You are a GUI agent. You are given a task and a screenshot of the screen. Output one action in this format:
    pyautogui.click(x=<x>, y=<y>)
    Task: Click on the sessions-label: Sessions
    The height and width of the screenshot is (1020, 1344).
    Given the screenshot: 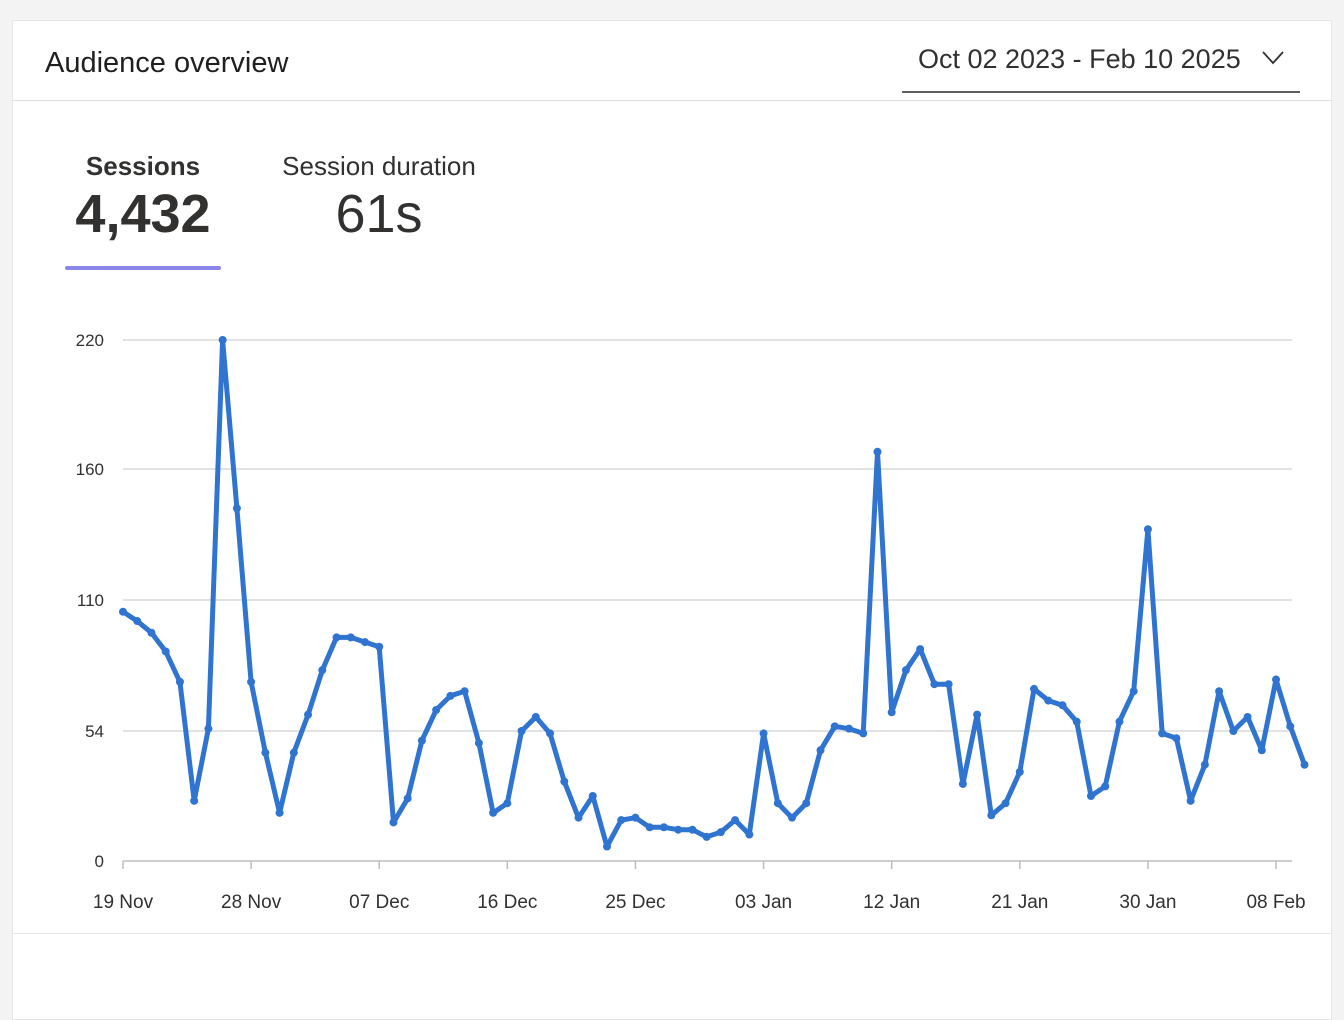 What is the action you would take?
    pyautogui.click(x=143, y=166)
    